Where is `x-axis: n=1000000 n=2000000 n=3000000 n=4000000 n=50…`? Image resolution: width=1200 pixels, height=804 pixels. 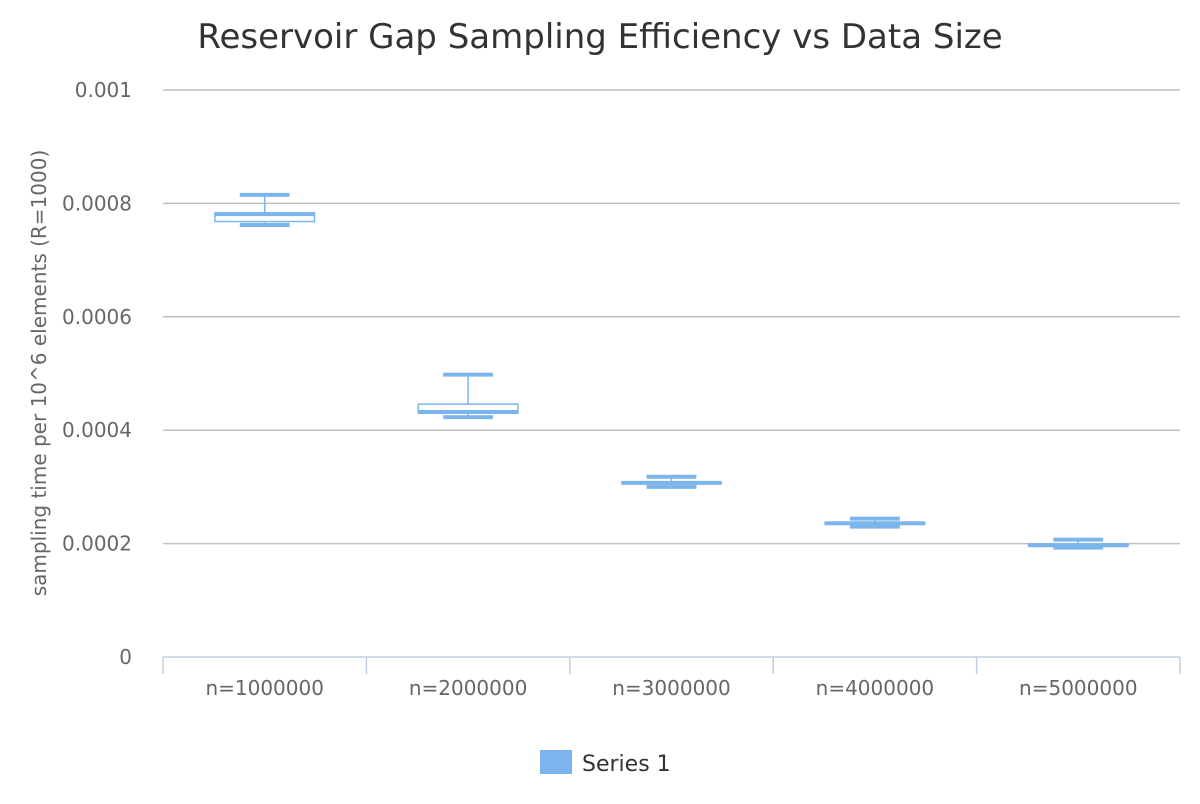
x-axis: n=1000000 n=2000000 n=3000000 n=4000000 n=50… is located at coordinates (671, 678).